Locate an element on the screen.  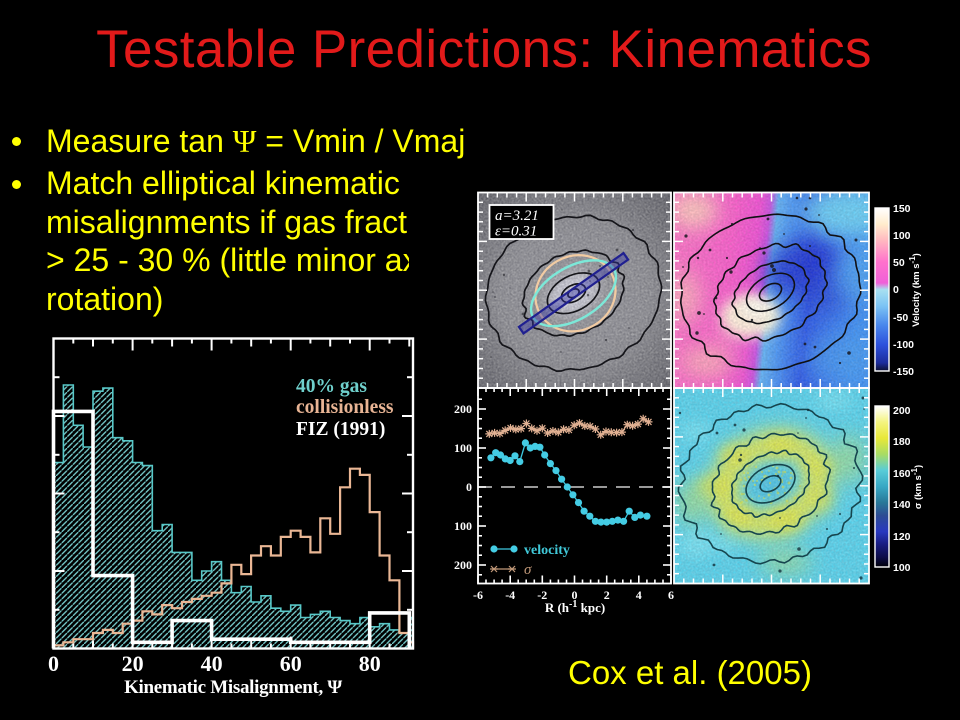
svg-text: a=3.21 is located at coordinates (517, 216).